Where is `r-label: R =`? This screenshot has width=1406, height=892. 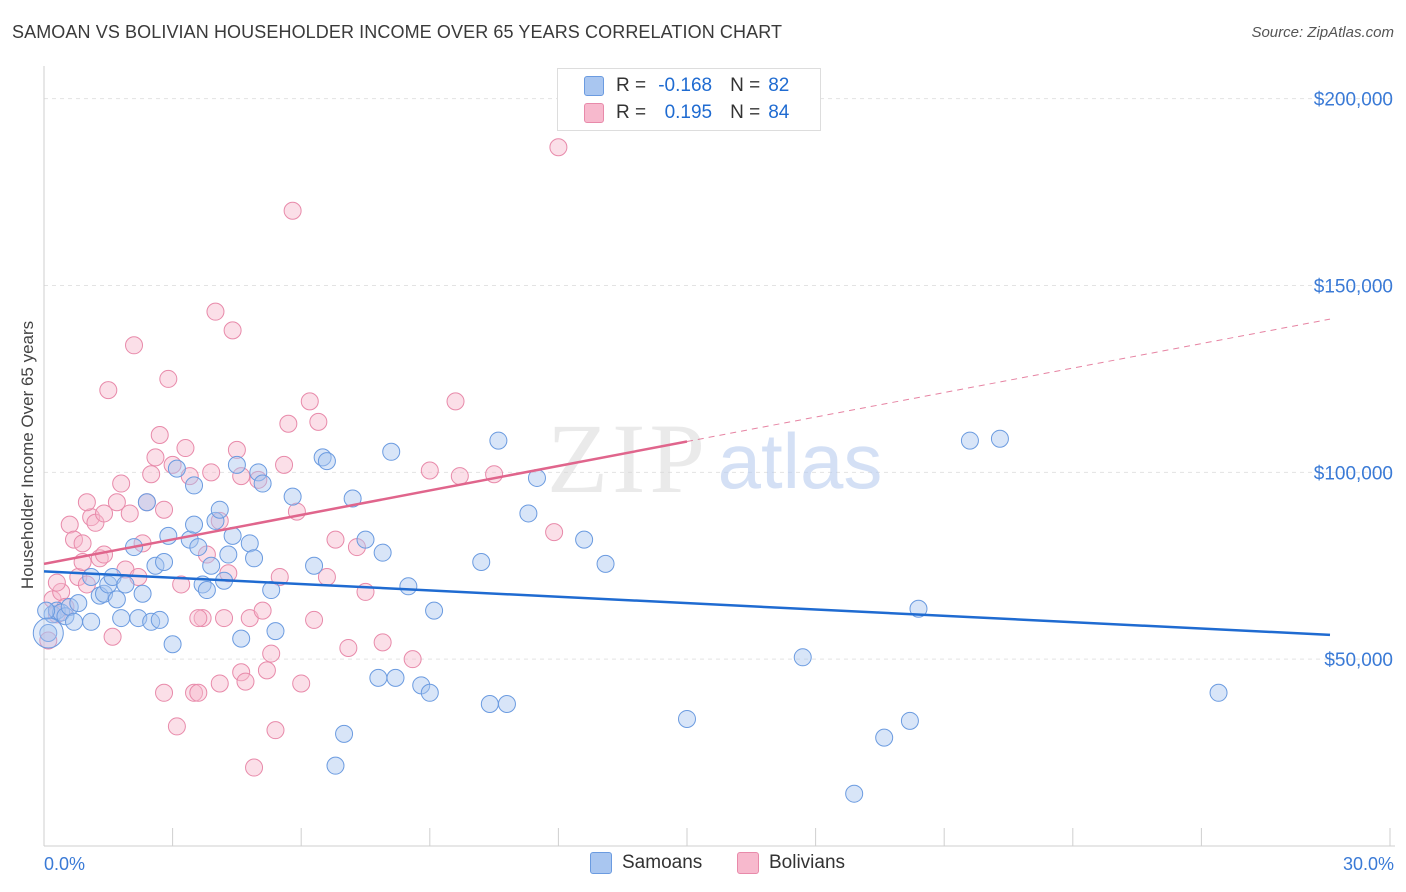
r-label: R = is located at coordinates (631, 85).